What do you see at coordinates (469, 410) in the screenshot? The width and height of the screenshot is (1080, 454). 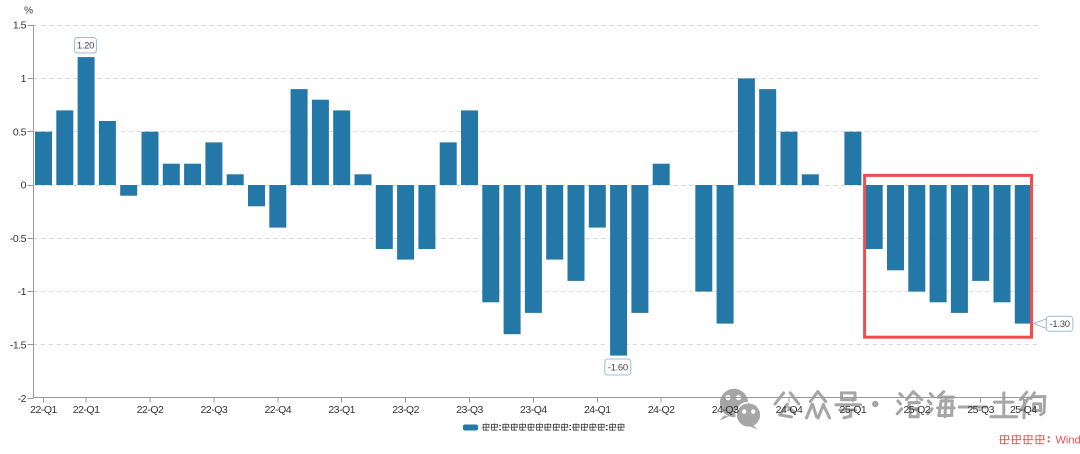 I see `svg-text: 23-Q3` at bounding box center [469, 410].